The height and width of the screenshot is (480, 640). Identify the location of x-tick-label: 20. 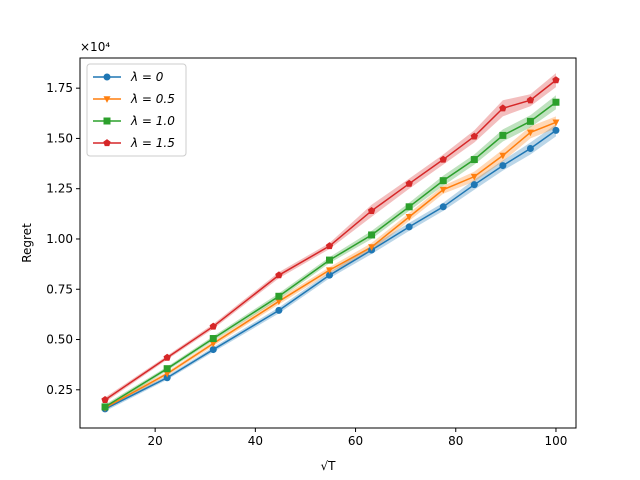
(155, 441).